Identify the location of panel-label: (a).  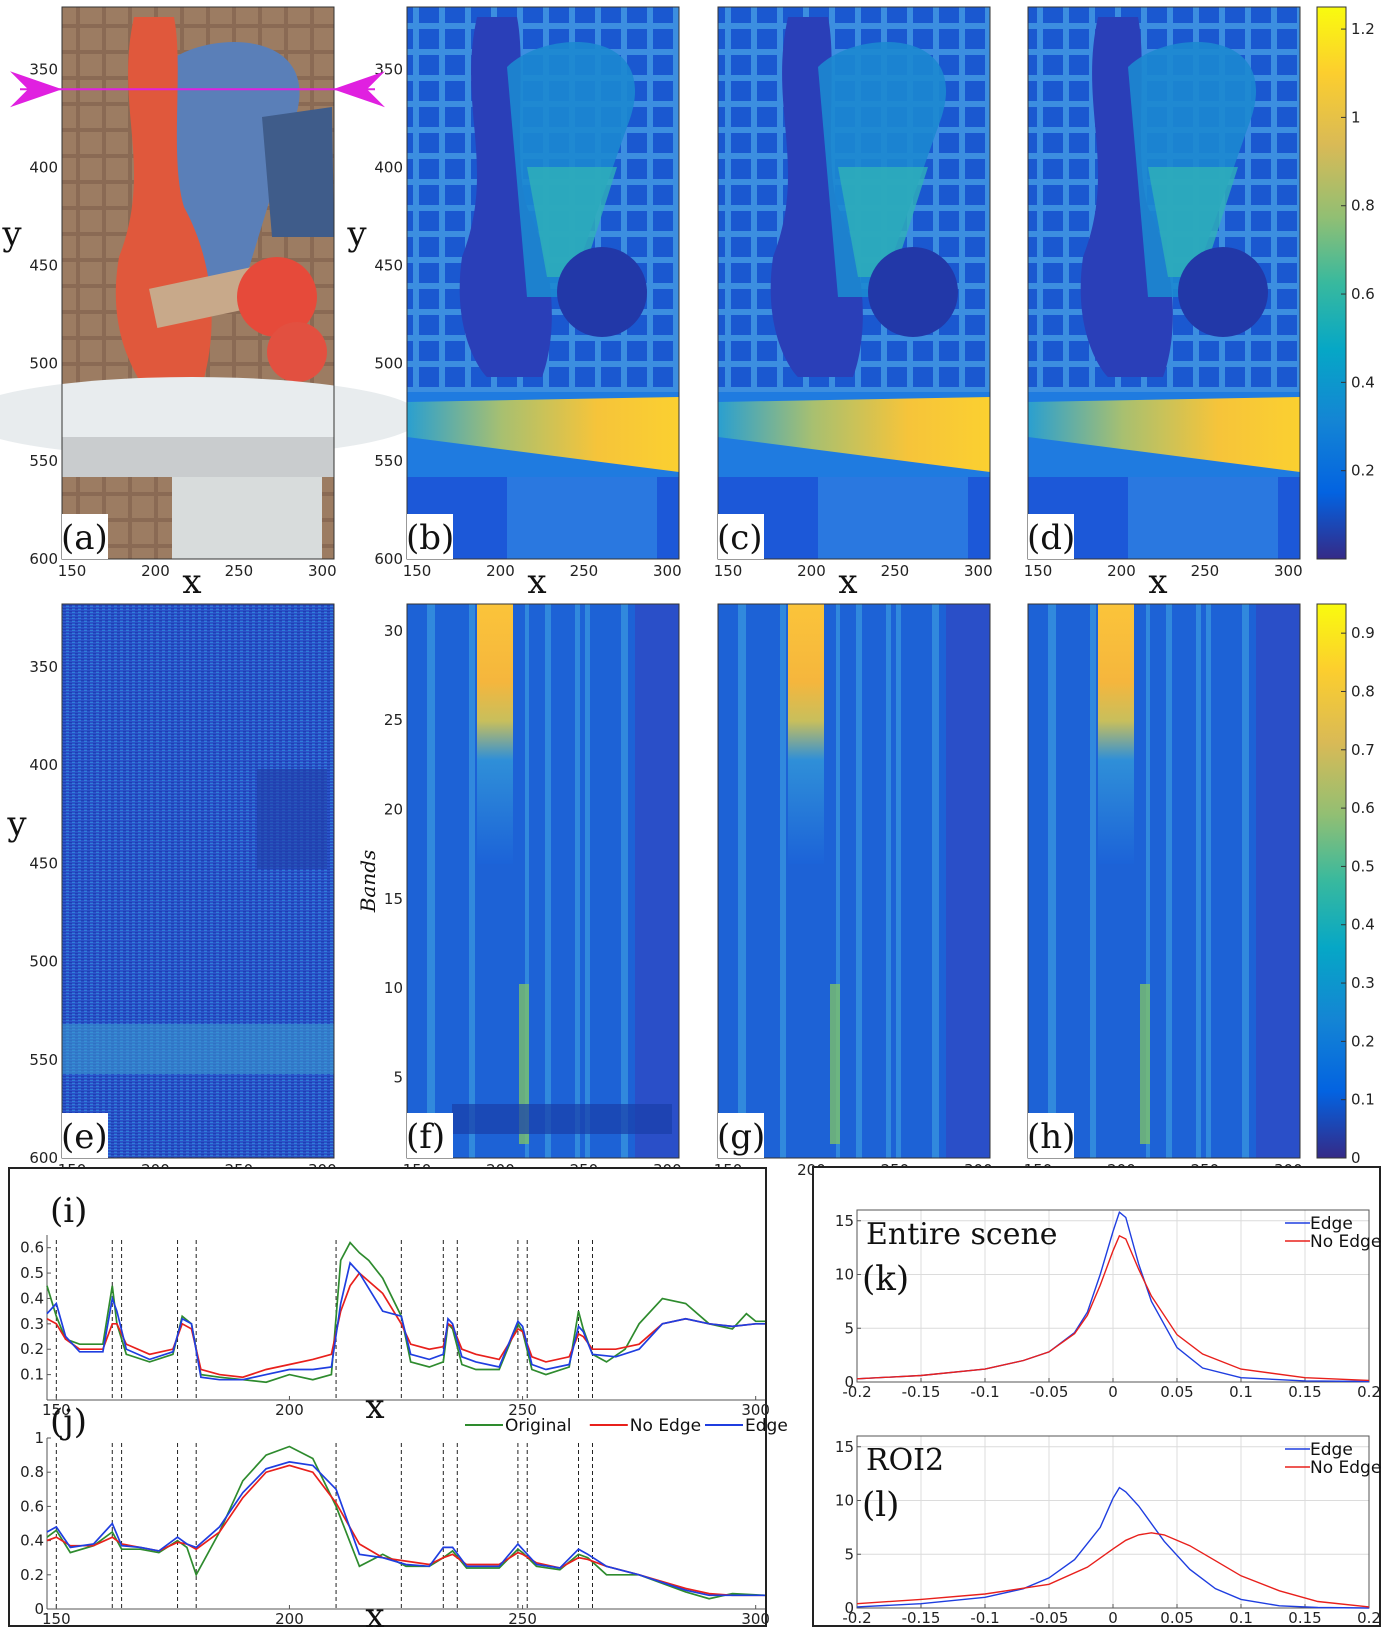
(84, 538).